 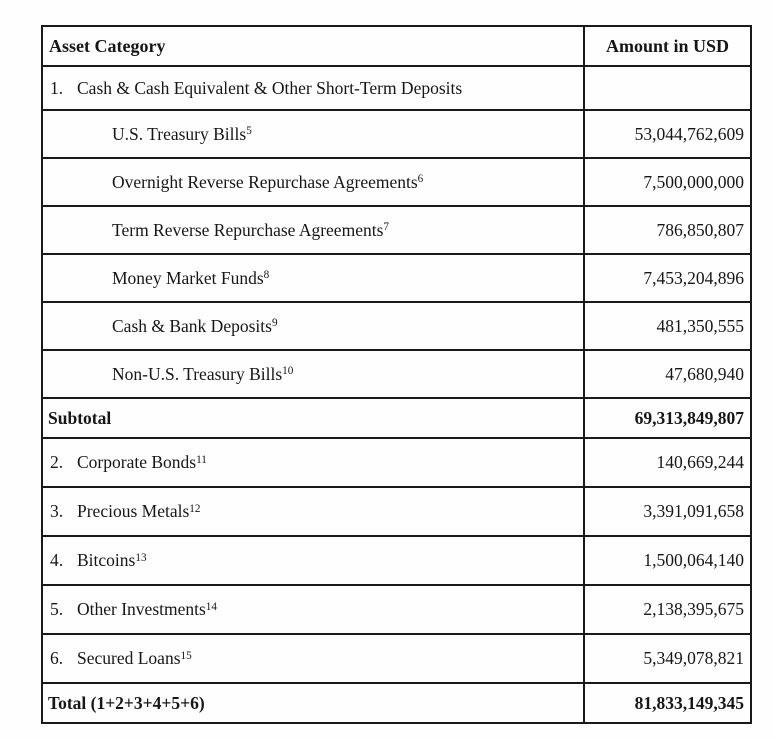 I want to click on asset-category-cell: 2. Corporate Bonds11, so click(x=313, y=462).